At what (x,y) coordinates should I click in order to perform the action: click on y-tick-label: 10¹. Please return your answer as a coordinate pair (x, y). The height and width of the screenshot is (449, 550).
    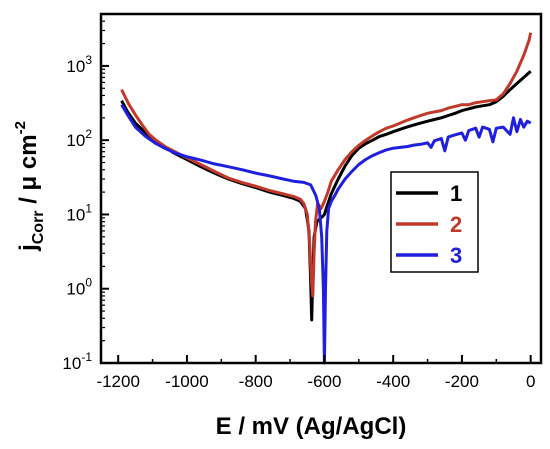
    Looking at the image, I should click on (79, 212).